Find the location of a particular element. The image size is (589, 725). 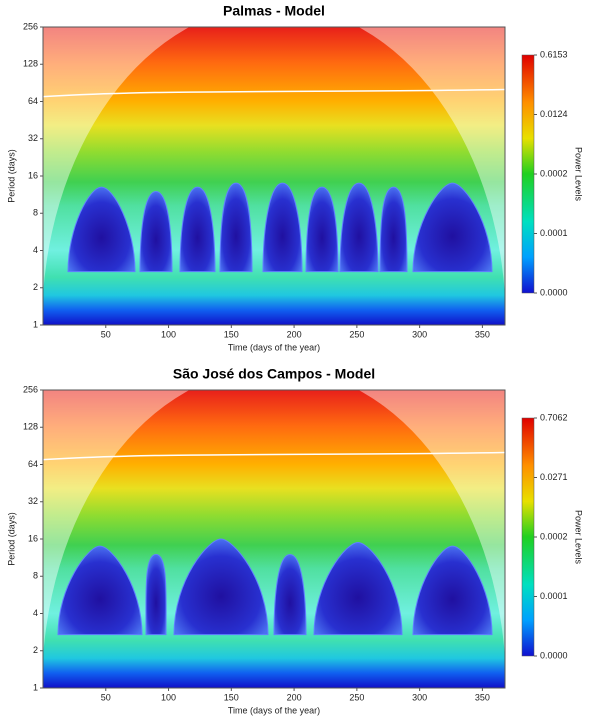

chart-title: São José dos Campos - Model is located at coordinates (274, 374).